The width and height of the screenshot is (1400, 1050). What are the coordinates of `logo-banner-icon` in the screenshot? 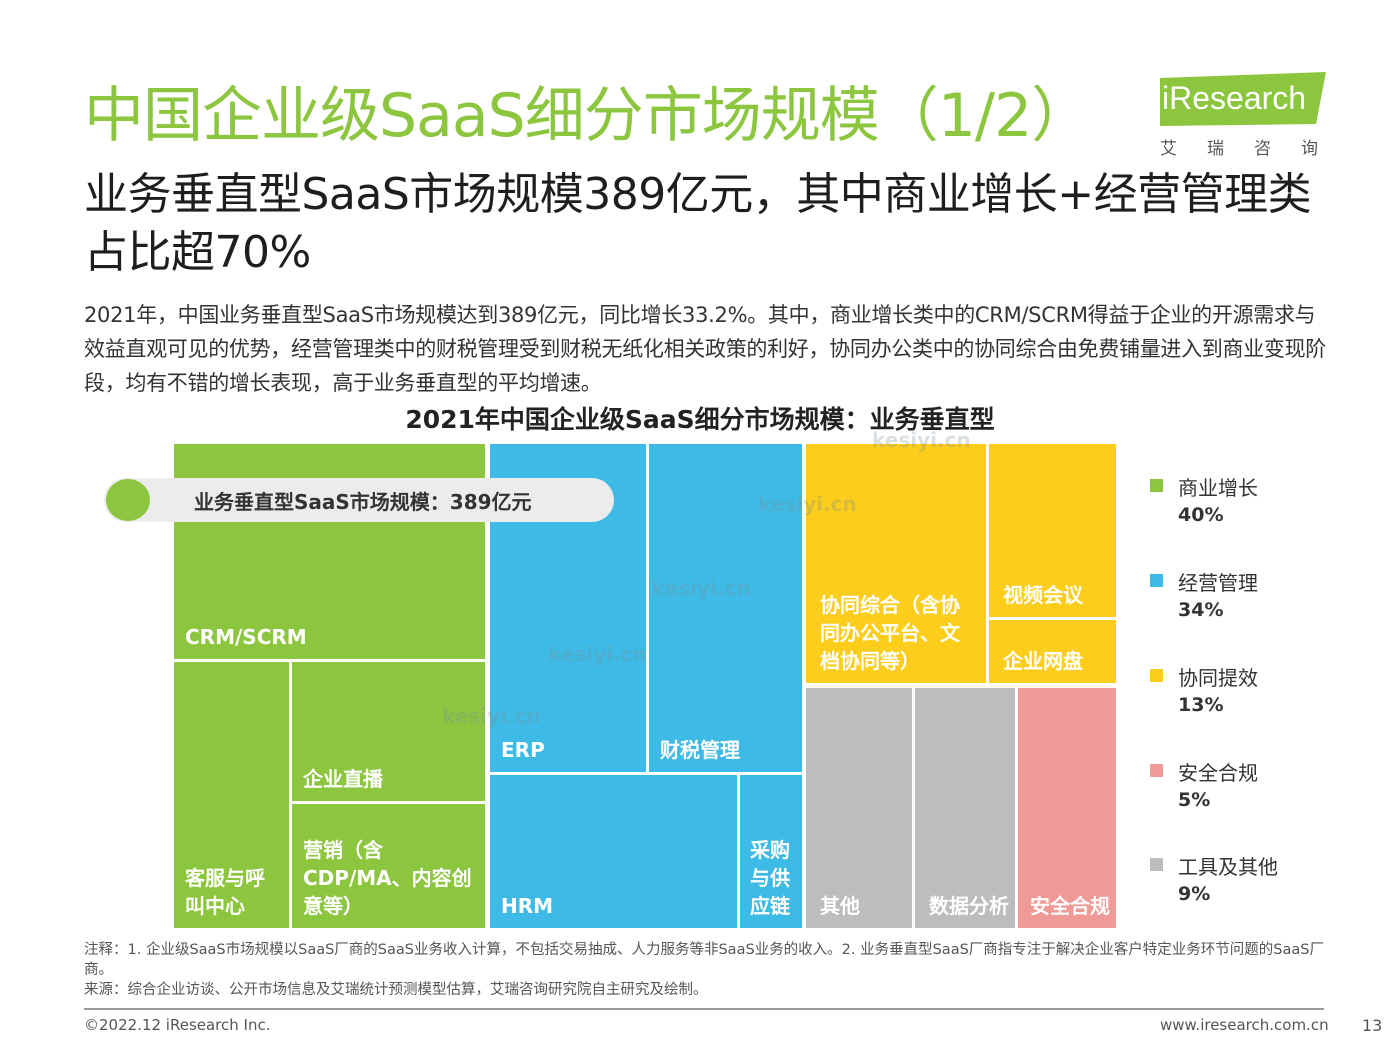 It's located at (1243, 99).